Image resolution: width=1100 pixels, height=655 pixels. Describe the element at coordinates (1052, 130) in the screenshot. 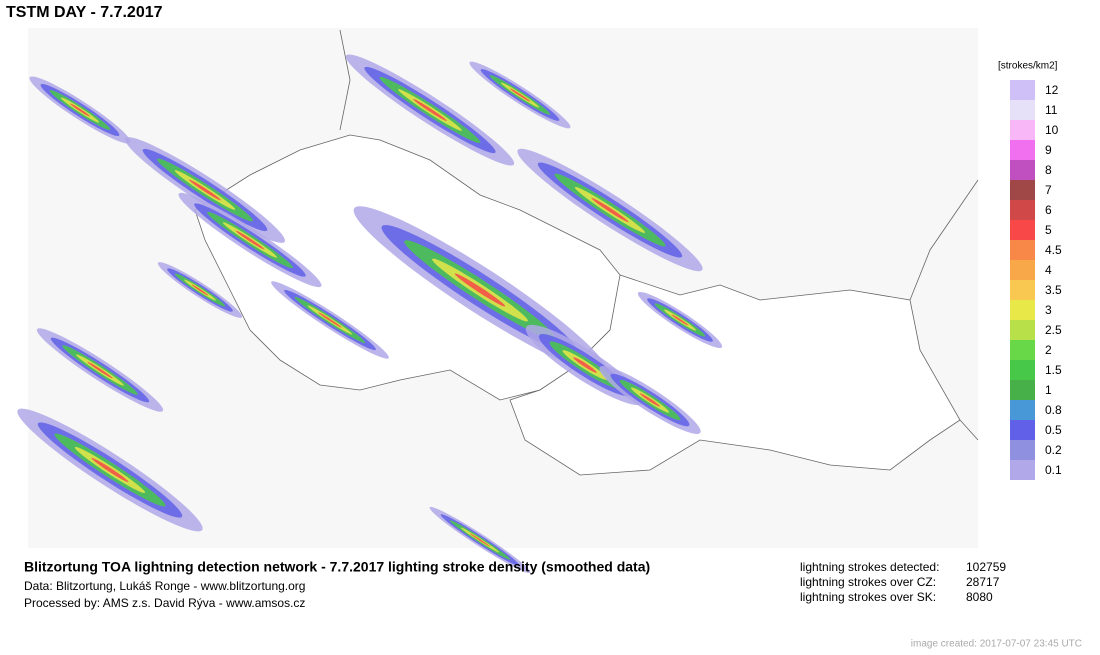

I see `legend-label: 10` at that location.